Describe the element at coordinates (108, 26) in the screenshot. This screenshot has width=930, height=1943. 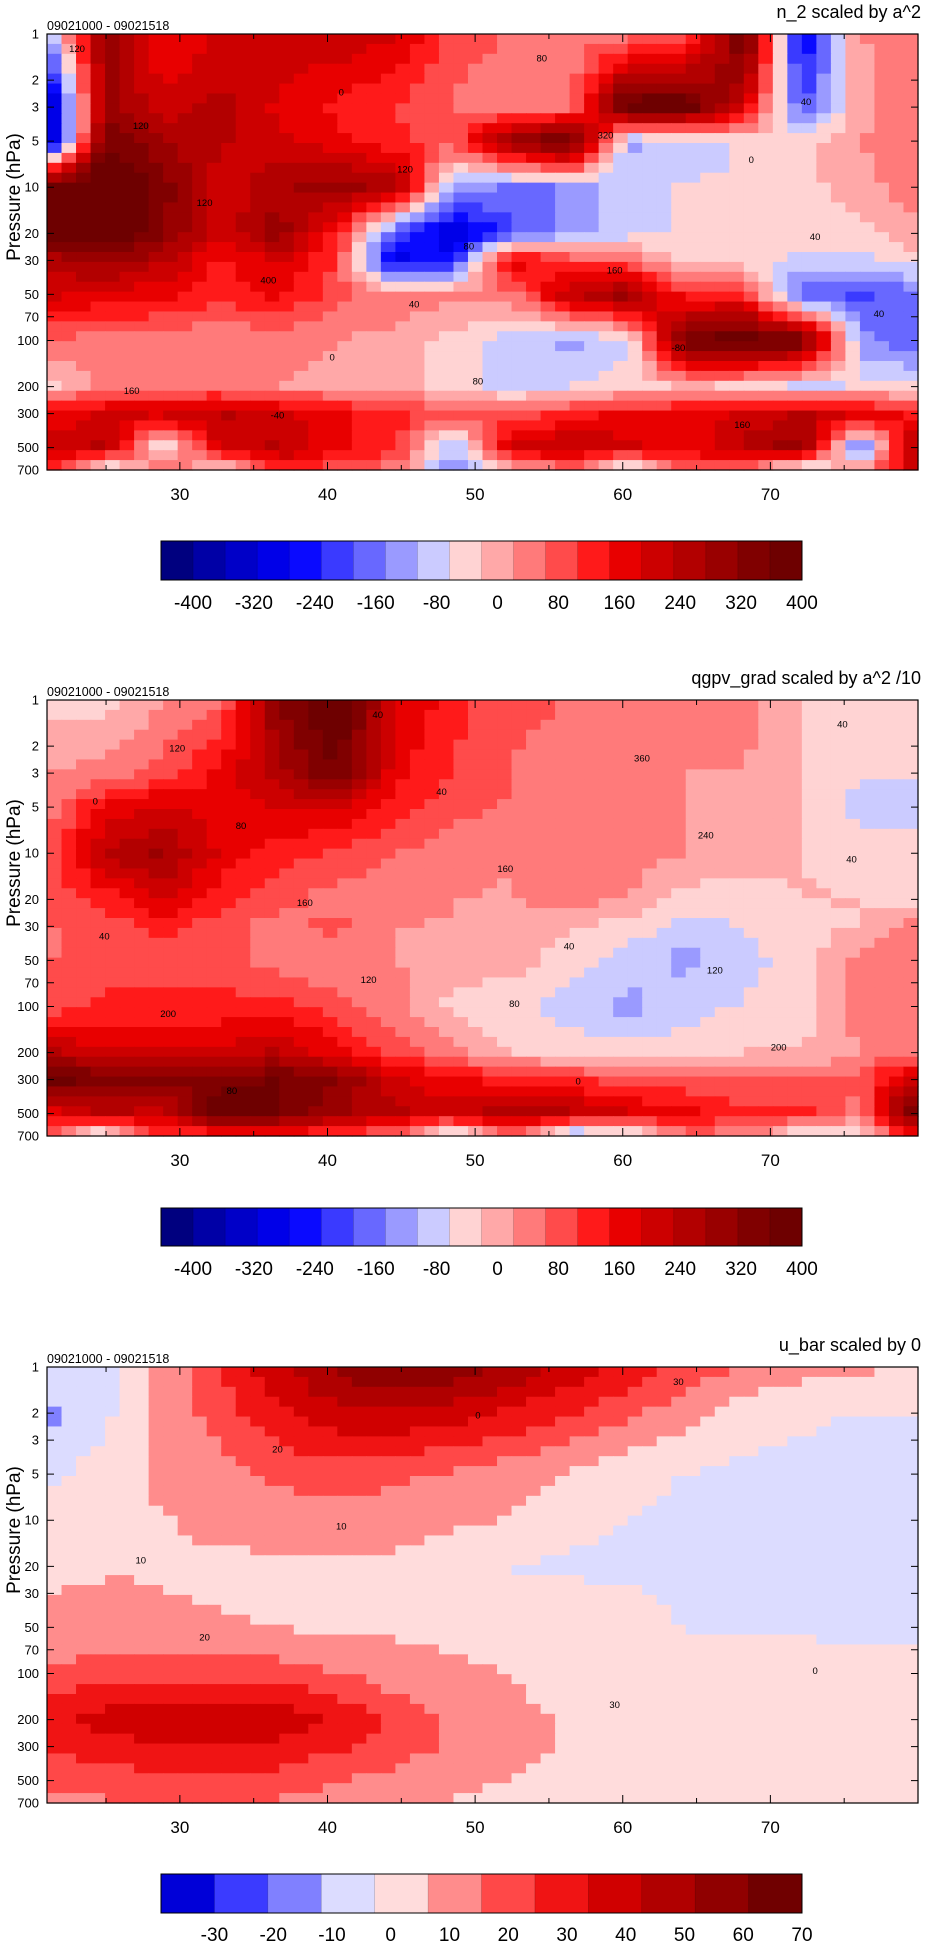
I see `date-range-label: 09021000 - 09021518` at that location.